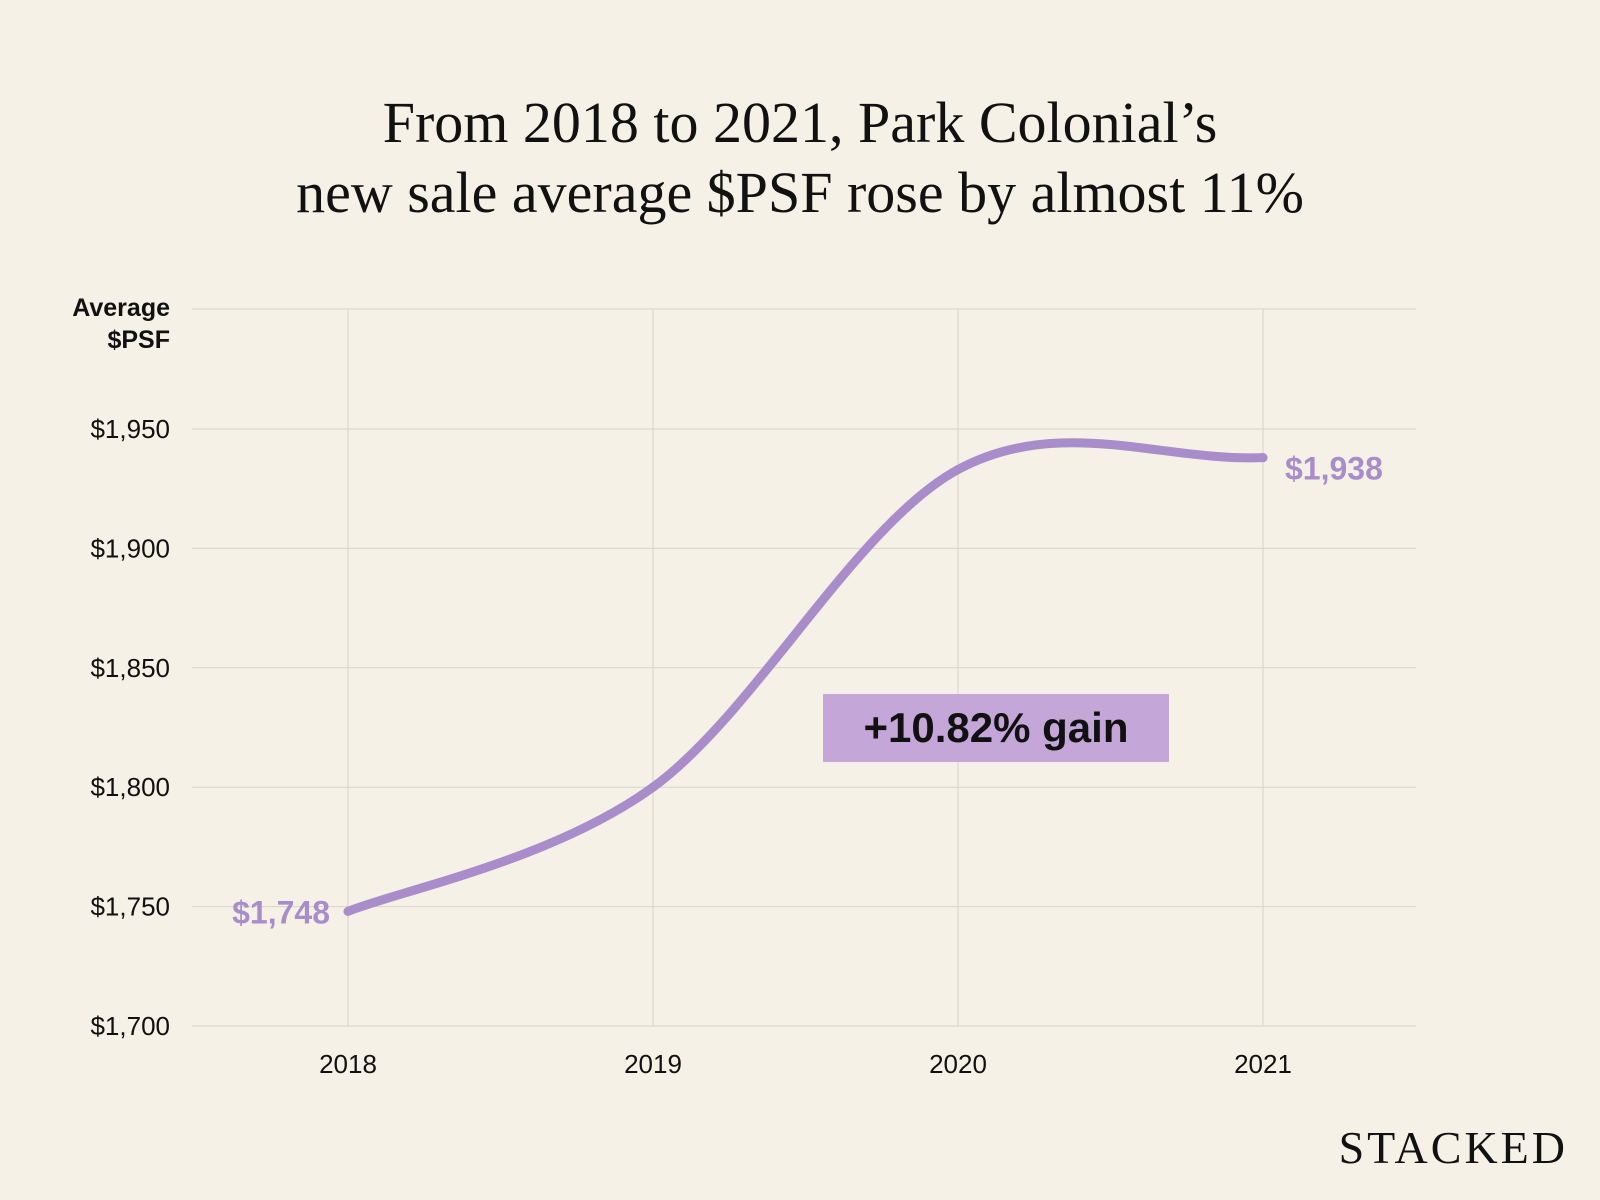 This screenshot has width=1600, height=1200. Describe the element at coordinates (958, 1064) in the screenshot. I see `x-tick-label: 2020` at that location.